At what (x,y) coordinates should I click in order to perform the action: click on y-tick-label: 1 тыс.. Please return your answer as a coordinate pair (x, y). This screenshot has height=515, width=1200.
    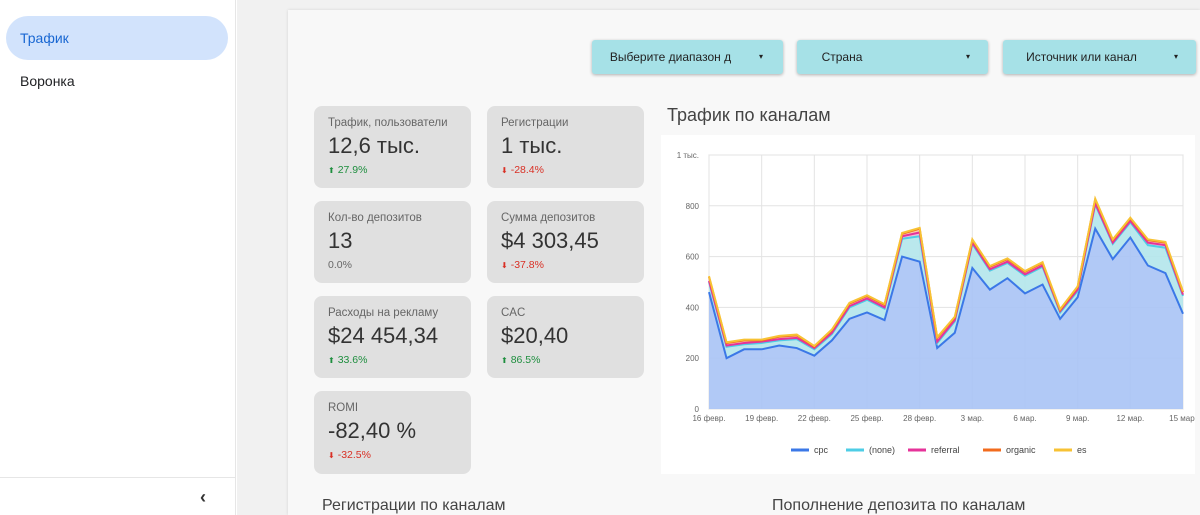
    Looking at the image, I should click on (688, 155).